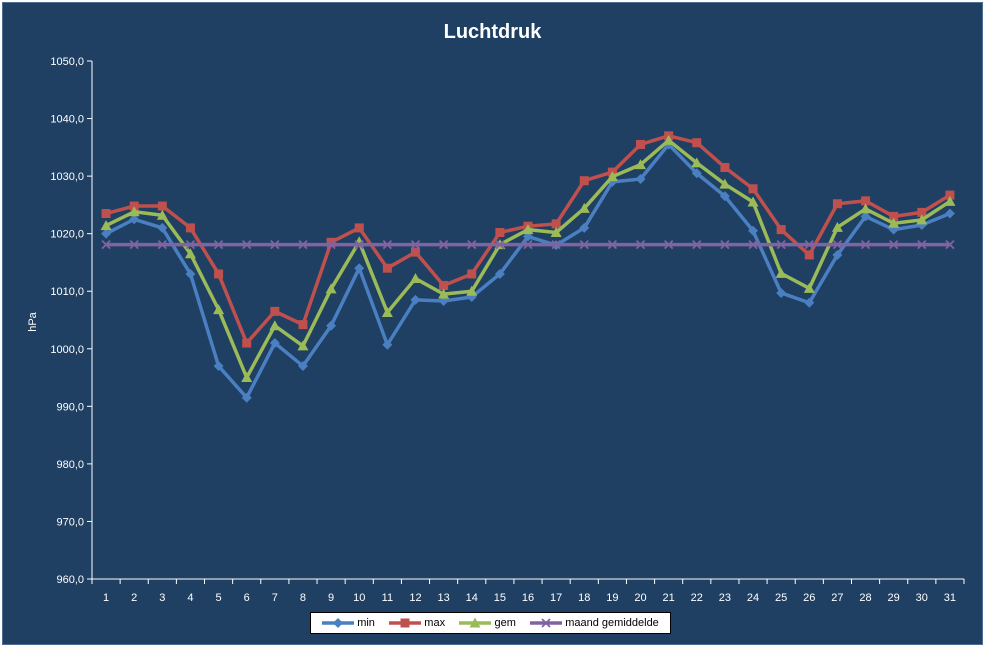 The image size is (987, 648). What do you see at coordinates (640, 598) in the screenshot?
I see `x-tick-label: 20` at bounding box center [640, 598].